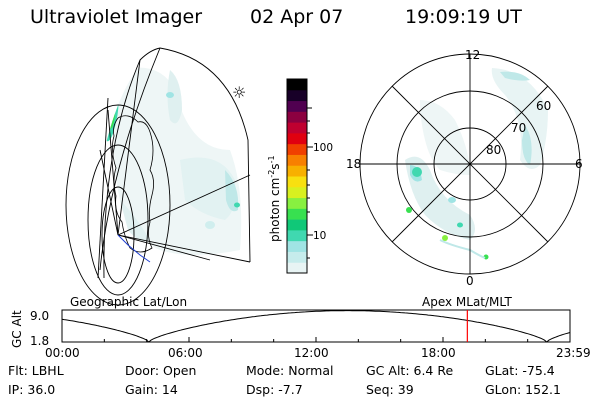 Image resolution: width=600 pixels, height=400 pixels. Describe the element at coordinates (493, 150) in the screenshot. I see `lat-label-80: 80` at that location.